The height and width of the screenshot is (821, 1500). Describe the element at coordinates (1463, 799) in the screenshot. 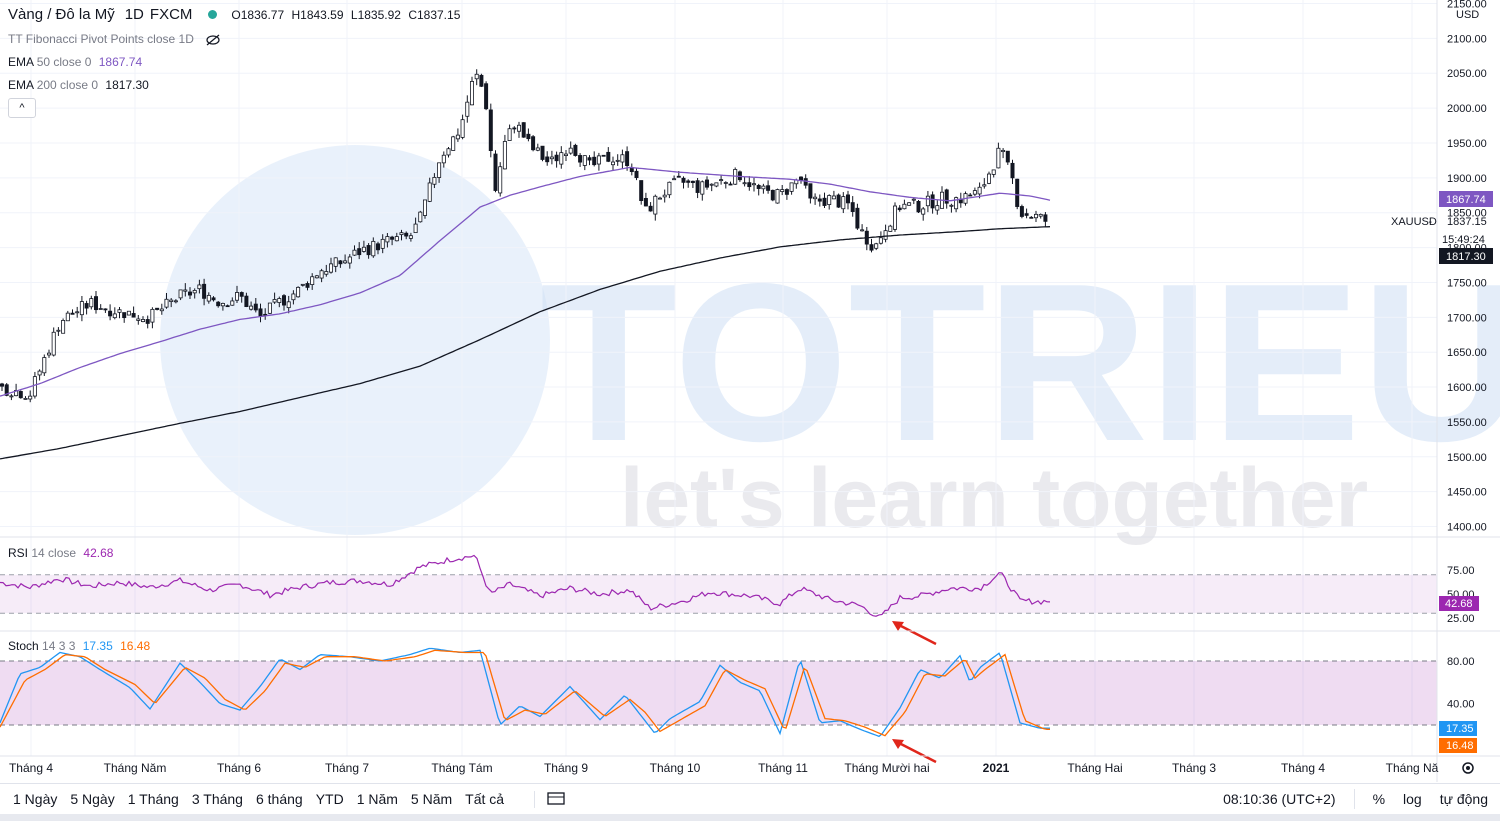

I see `auto-toggle: tự động` at that location.